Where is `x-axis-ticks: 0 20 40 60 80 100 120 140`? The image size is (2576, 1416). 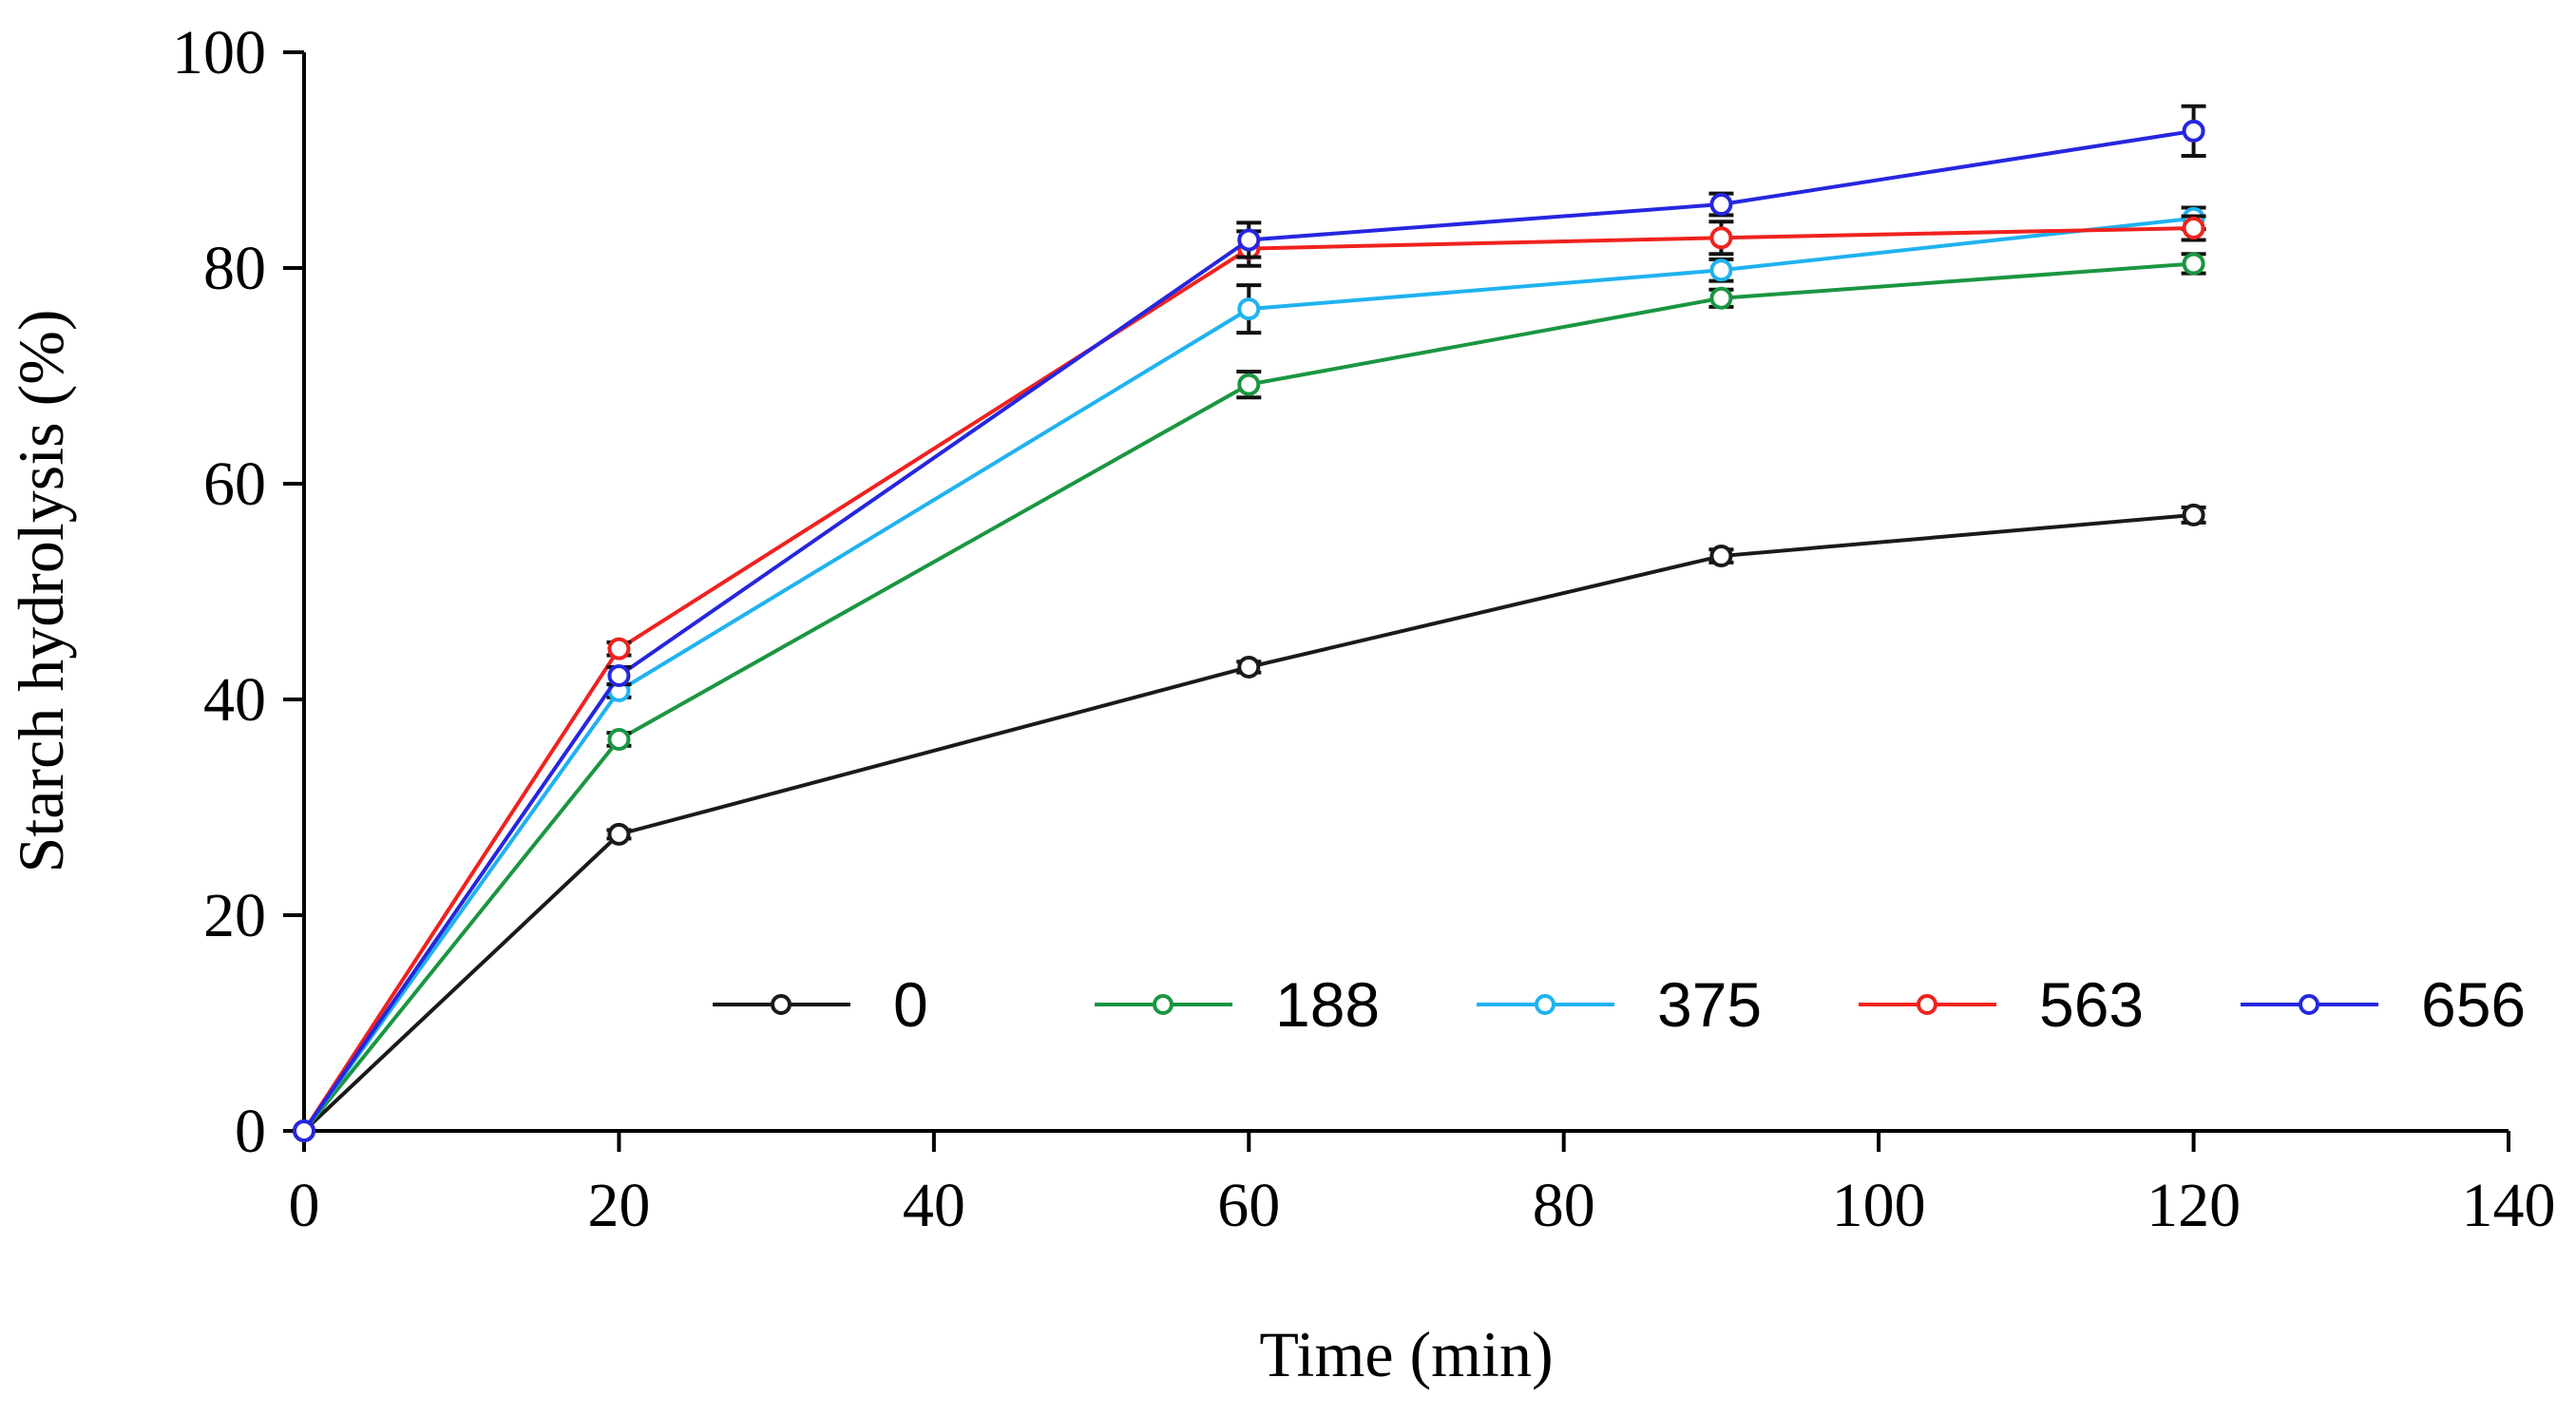 x-axis-ticks: 0 20 40 60 80 100 120 140 is located at coordinates (1422, 1185).